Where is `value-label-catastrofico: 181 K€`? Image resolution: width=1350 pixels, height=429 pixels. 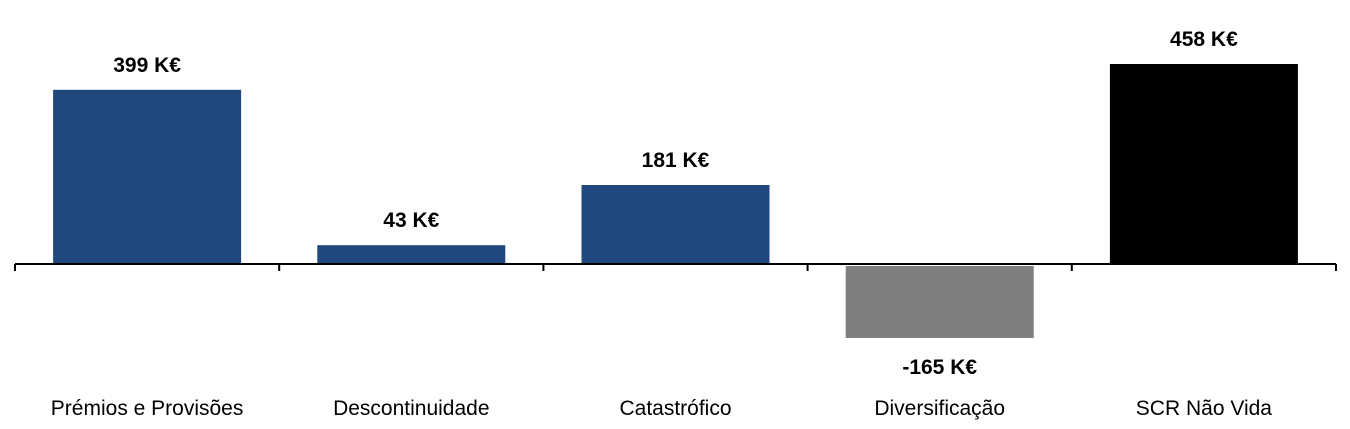 value-label-catastrofico: 181 K€ is located at coordinates (676, 160).